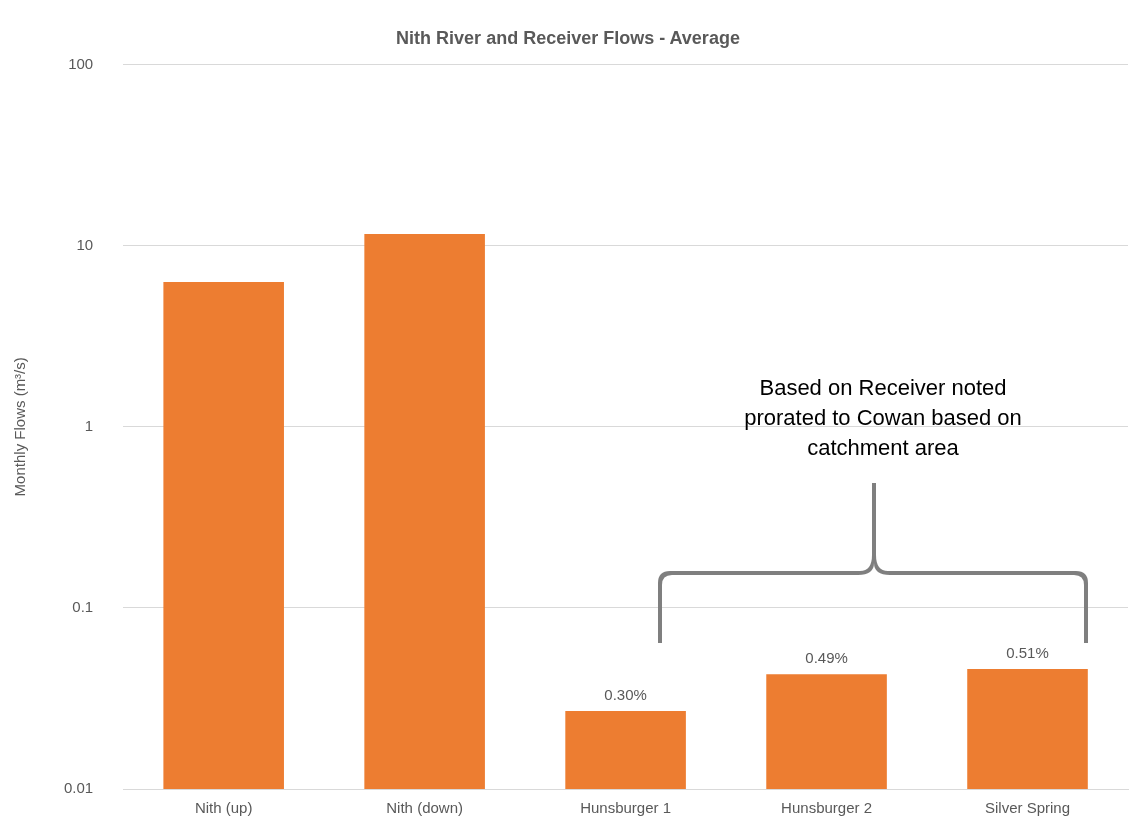 The image size is (1148, 837). I want to click on x-tick-label: Hunsburger 1, so click(626, 808).